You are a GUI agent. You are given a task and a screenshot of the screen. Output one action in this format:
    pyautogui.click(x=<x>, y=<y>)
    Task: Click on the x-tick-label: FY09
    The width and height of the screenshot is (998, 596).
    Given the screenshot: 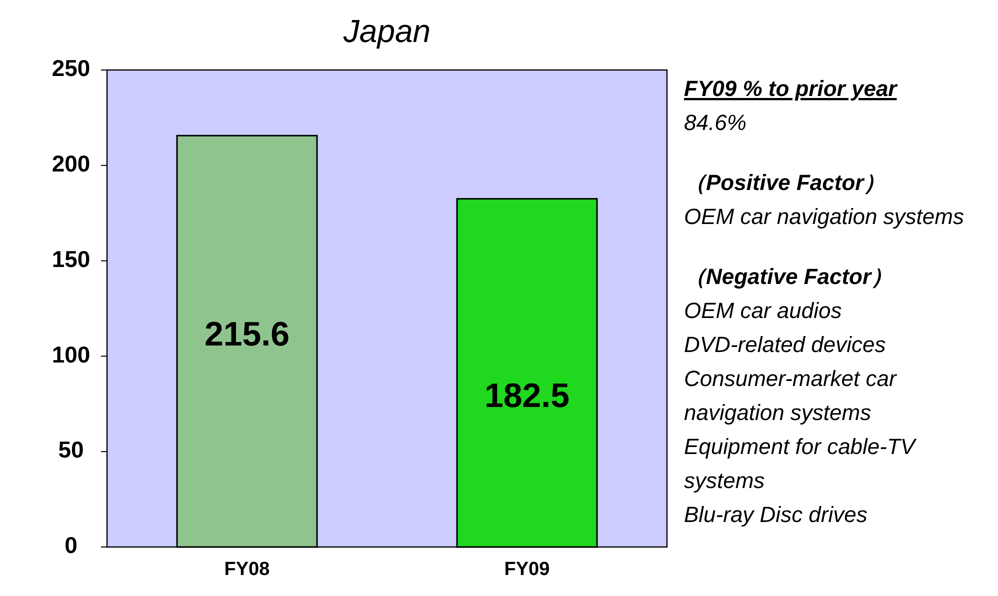 What is the action you would take?
    pyautogui.click(x=527, y=569)
    